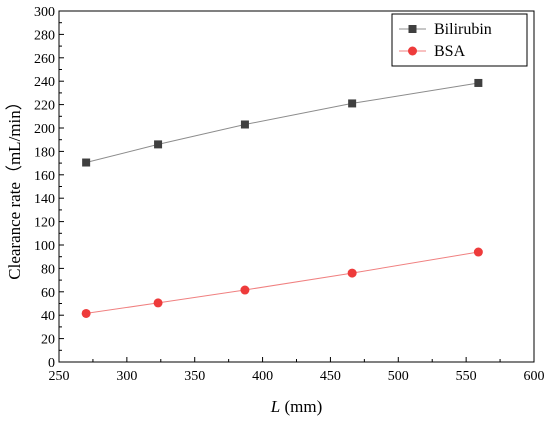 This screenshot has height=421, width=550. Describe the element at coordinates (330, 376) in the screenshot. I see `x-tick-label: 450` at that location.